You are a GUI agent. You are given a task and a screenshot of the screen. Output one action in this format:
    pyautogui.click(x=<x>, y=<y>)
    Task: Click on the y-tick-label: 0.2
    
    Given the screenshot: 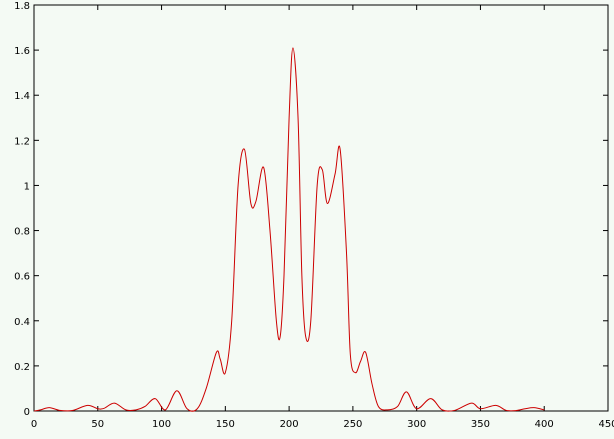 What is the action you would take?
    pyautogui.click(x=22, y=367)
    